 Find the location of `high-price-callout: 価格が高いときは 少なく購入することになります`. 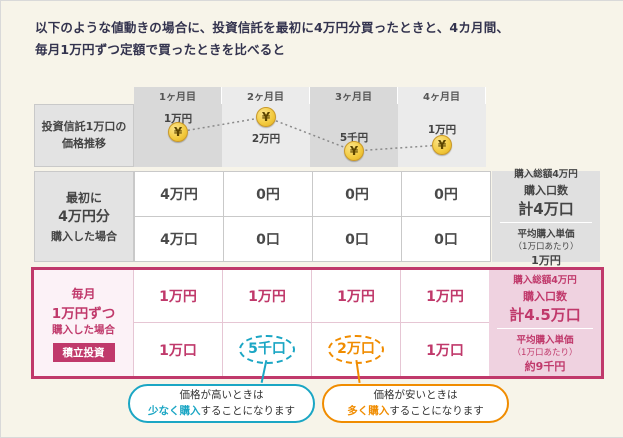

high-price-callout: 価格が高いときは 少なく購入することになります is located at coordinates (221, 403).